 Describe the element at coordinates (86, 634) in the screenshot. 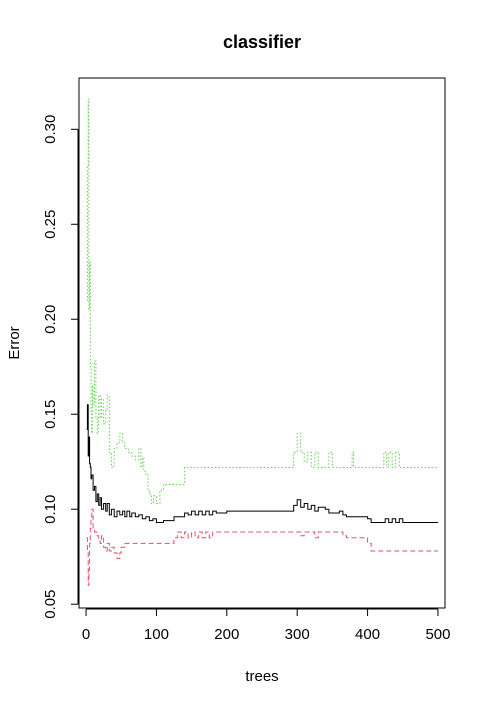

I see `x-tick-label: 0` at that location.